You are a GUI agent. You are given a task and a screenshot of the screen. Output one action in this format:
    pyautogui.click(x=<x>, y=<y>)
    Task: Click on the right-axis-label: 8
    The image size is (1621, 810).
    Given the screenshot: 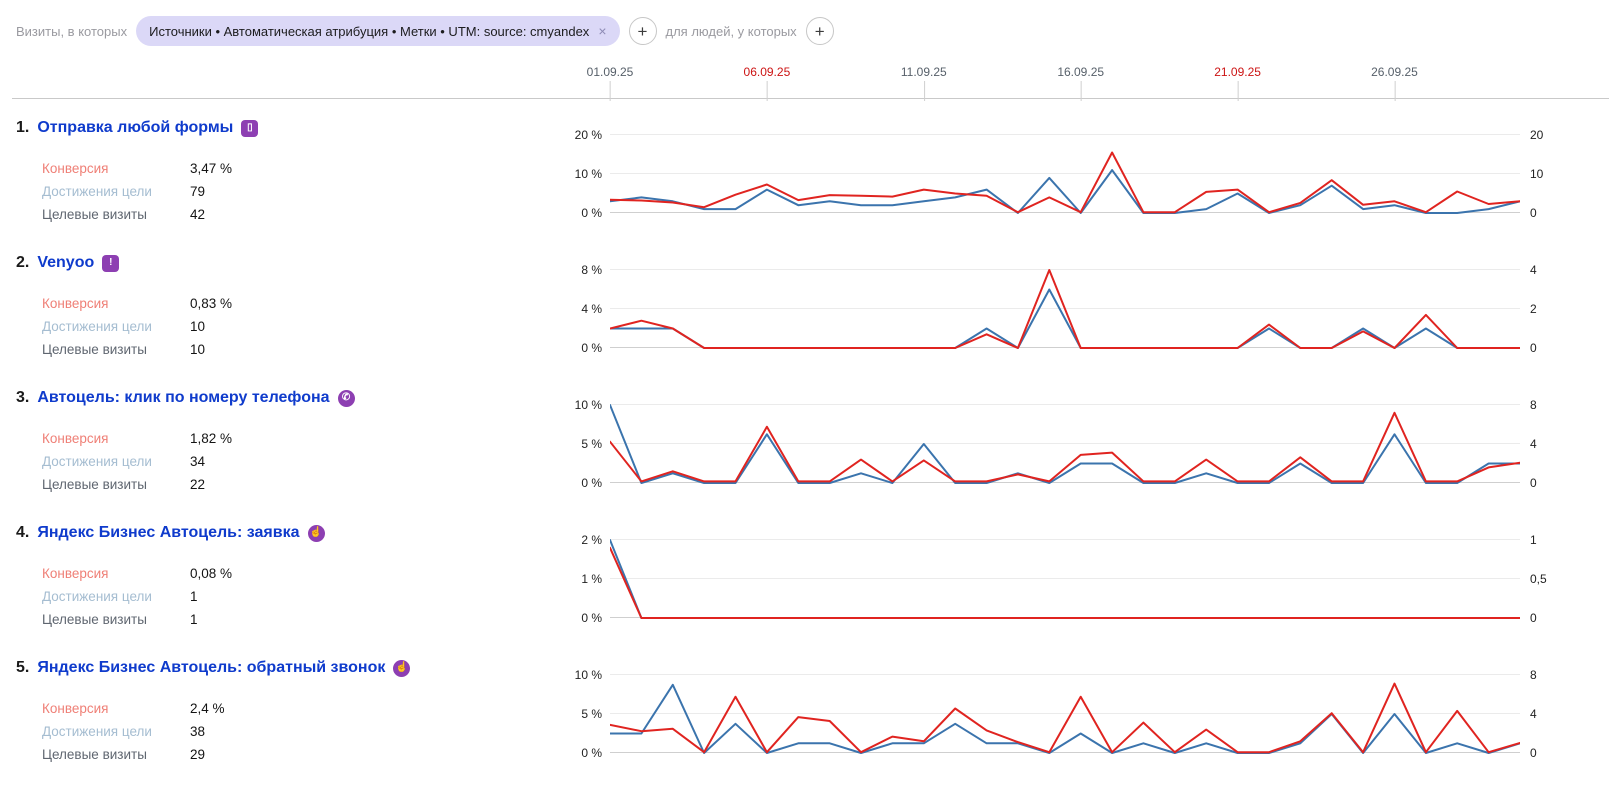 What is the action you would take?
    pyautogui.click(x=1533, y=405)
    